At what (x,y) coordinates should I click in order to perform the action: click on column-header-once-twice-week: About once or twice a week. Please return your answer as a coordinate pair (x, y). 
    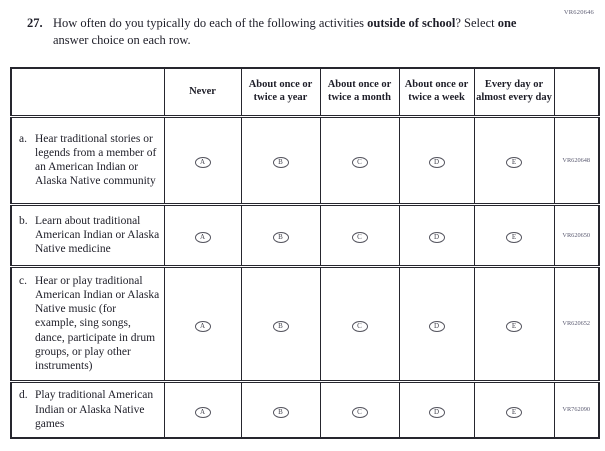
    Looking at the image, I should click on (436, 92).